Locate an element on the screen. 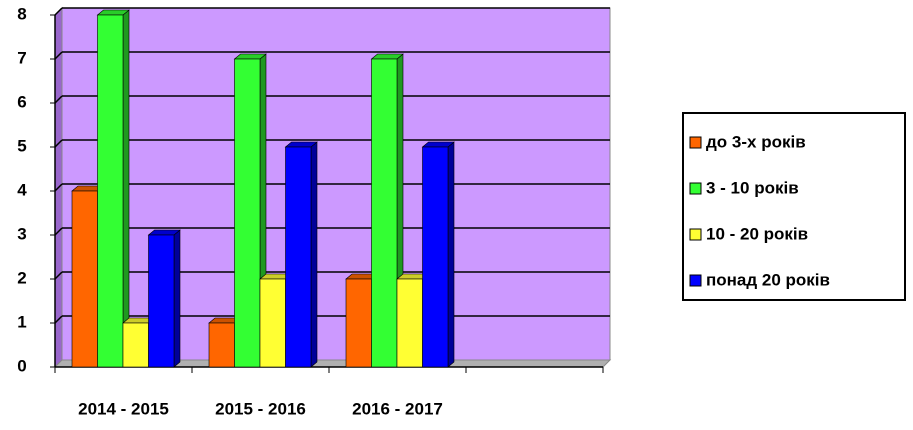 The width and height of the screenshot is (913, 430). x-tick-label: 2016 - 2017 is located at coordinates (397, 408).